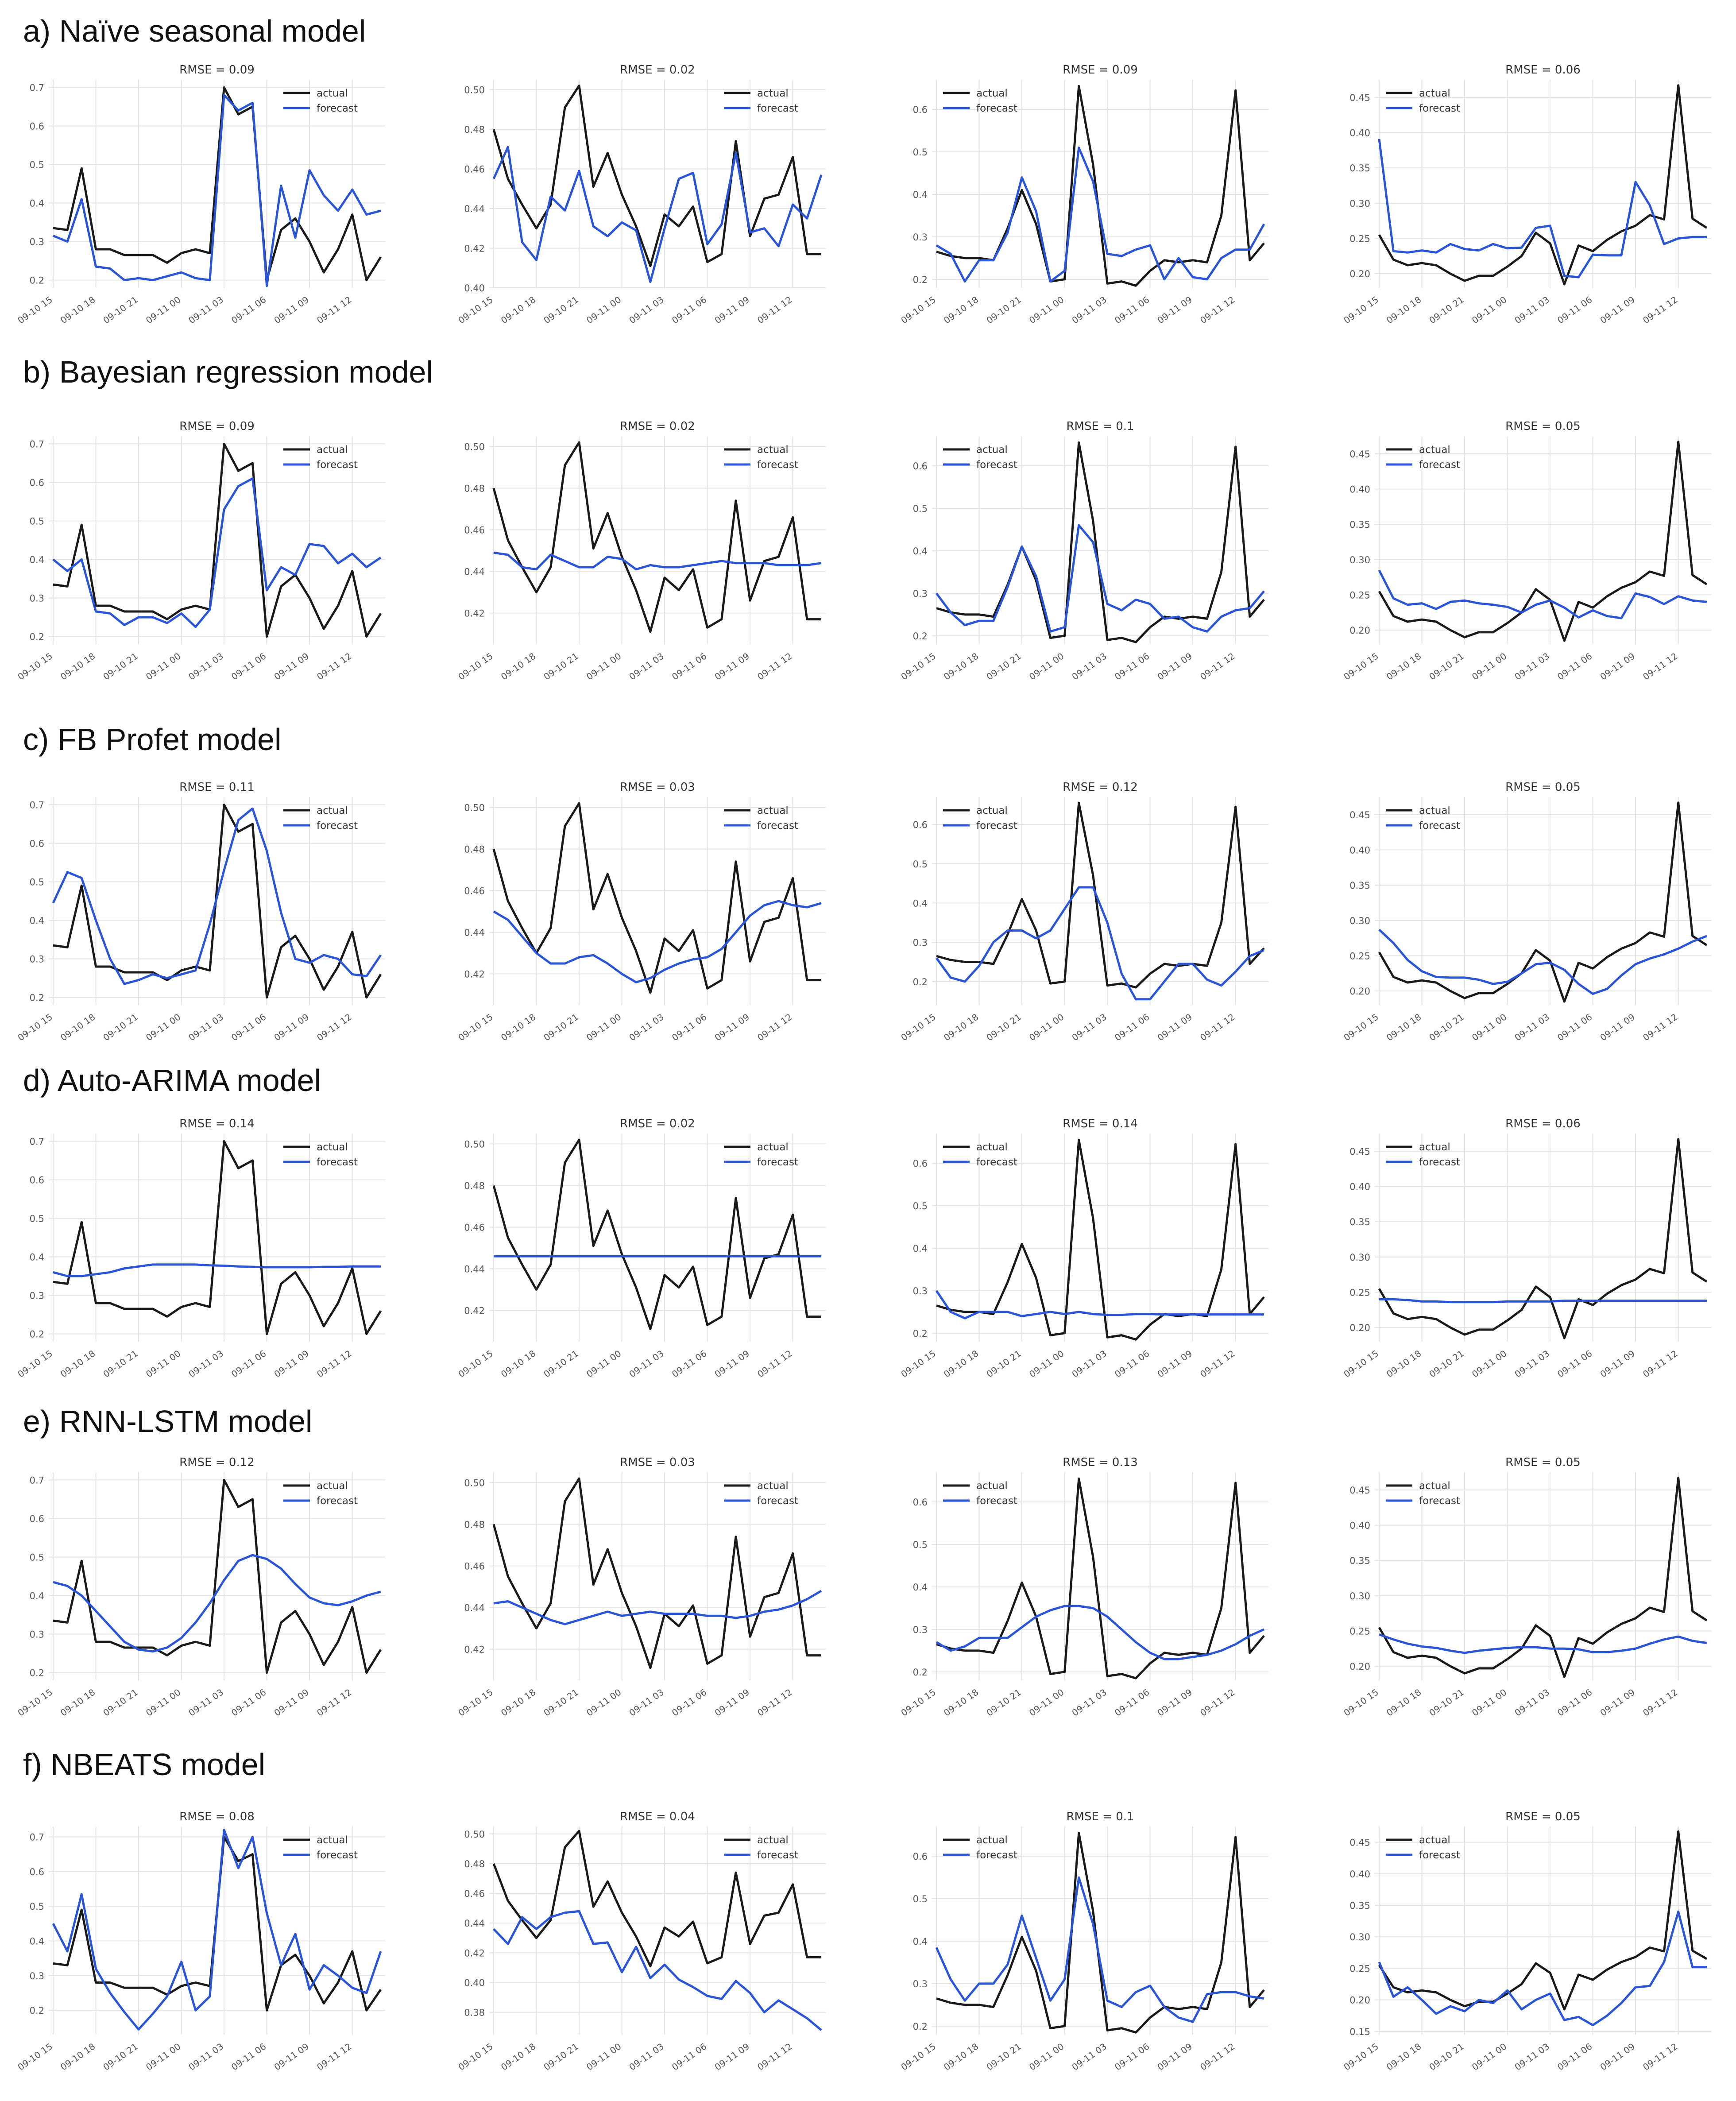 This screenshot has width=1736, height=2101. Describe the element at coordinates (1543, 70) in the screenshot. I see `rmse-title: RMSE = 0.06` at that location.